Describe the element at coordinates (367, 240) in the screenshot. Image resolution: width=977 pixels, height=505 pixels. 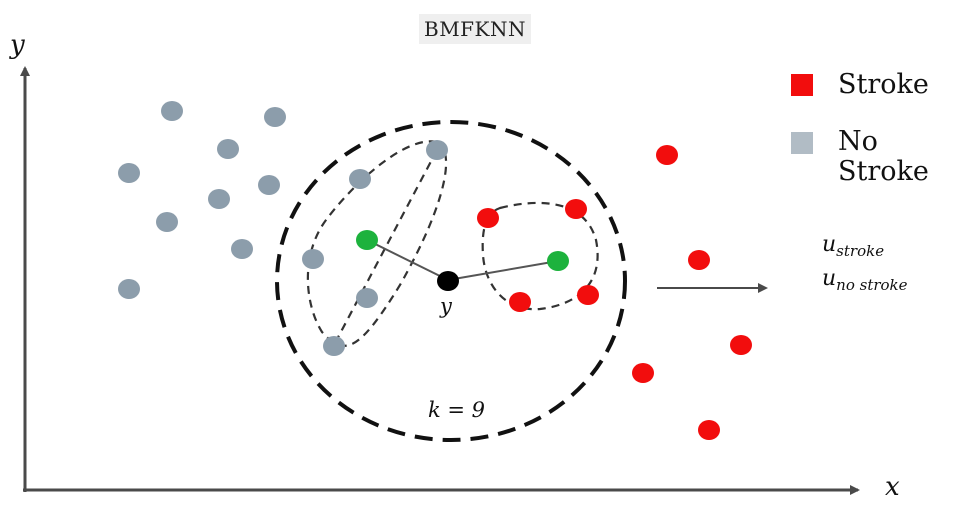
I see `no-stroke-centroid-point` at that location.